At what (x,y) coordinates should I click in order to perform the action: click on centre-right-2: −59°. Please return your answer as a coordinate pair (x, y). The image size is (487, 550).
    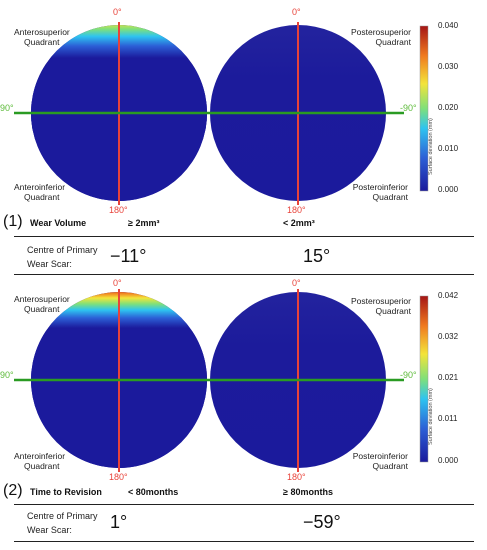
    Looking at the image, I should click on (322, 522).